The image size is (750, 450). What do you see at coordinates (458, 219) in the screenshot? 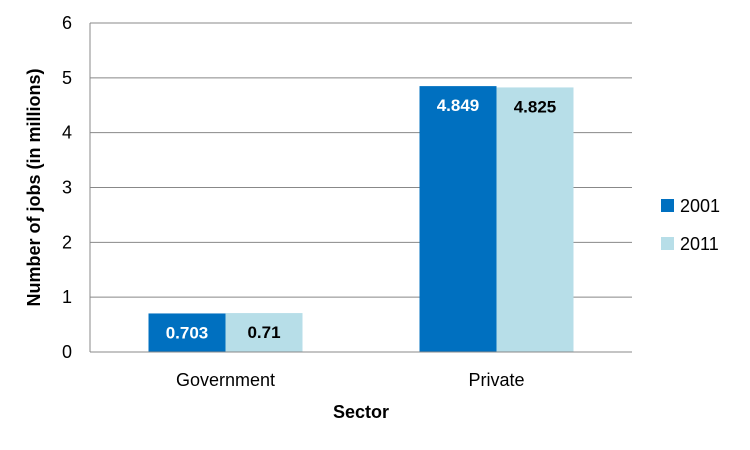
I see `bar-private-2001` at bounding box center [458, 219].